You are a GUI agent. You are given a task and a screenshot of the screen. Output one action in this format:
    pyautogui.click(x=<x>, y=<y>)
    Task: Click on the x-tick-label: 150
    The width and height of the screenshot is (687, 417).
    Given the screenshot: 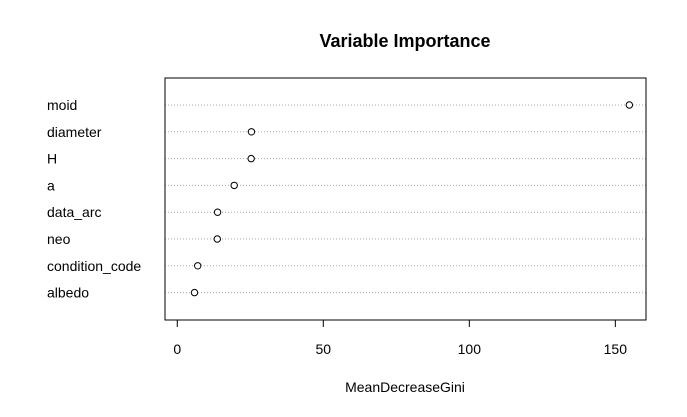 What is the action you would take?
    pyautogui.click(x=616, y=349)
    